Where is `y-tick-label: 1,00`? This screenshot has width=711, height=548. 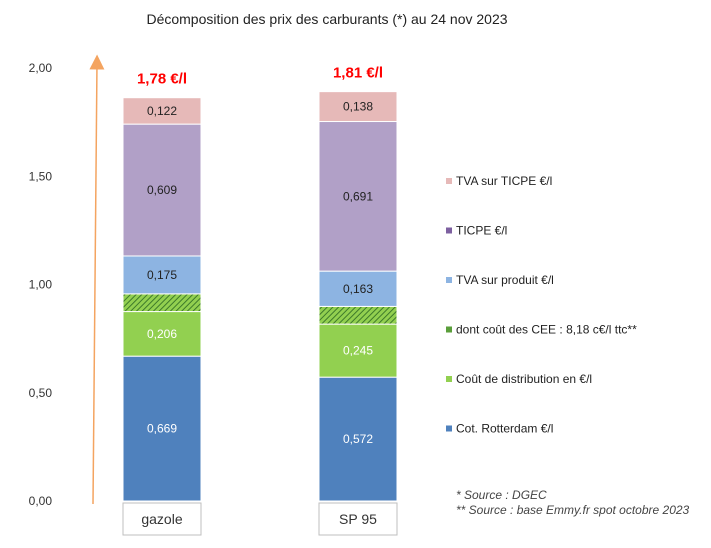
y-tick-label: 1,00 is located at coordinates (41, 285).